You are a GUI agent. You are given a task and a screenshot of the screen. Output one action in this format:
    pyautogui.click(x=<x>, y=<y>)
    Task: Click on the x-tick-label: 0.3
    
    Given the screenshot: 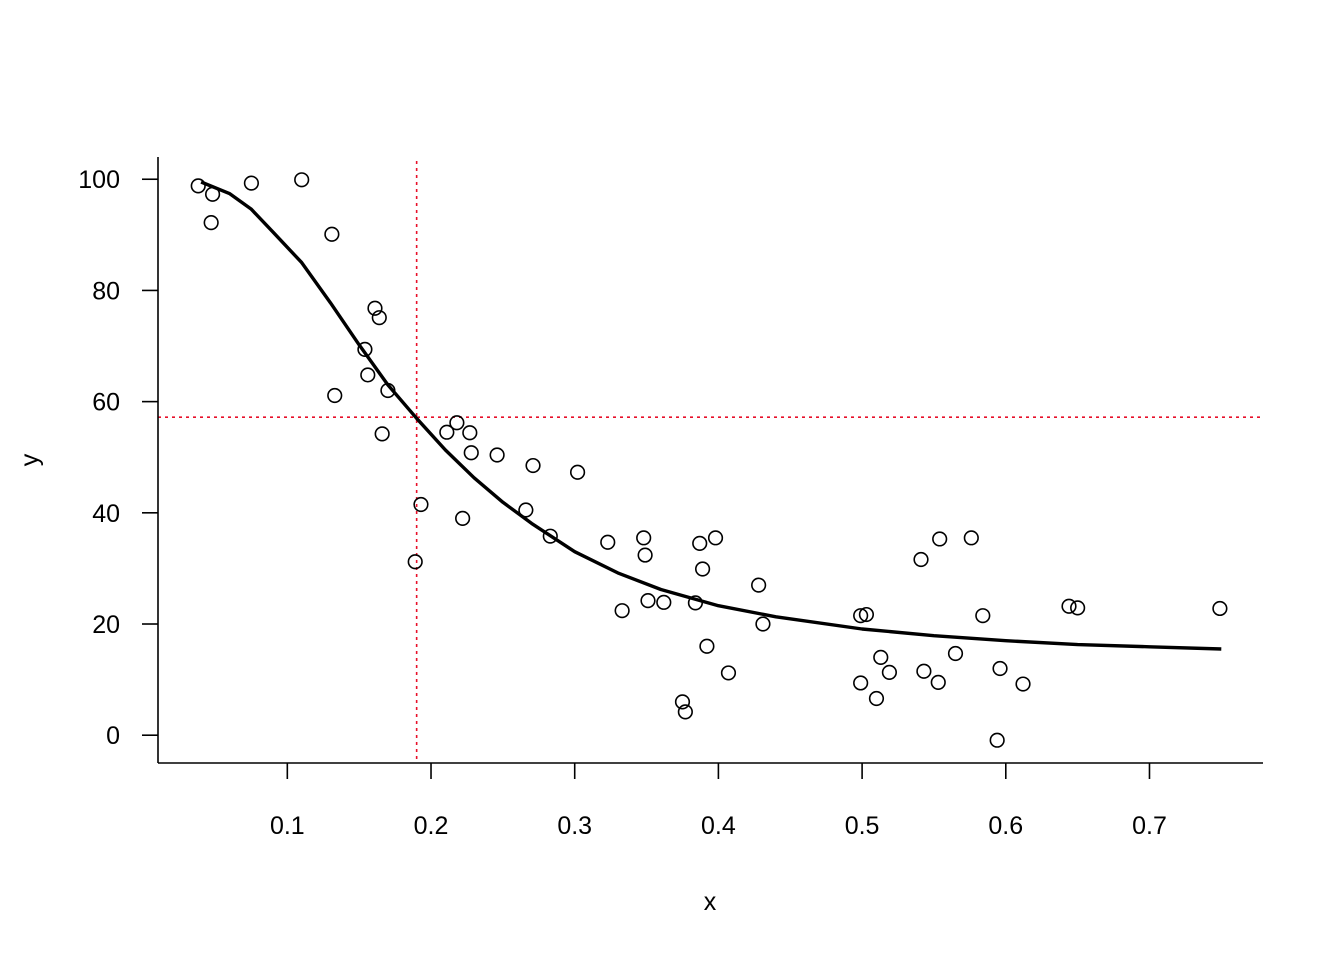 What is the action you would take?
    pyautogui.click(x=574, y=826)
    